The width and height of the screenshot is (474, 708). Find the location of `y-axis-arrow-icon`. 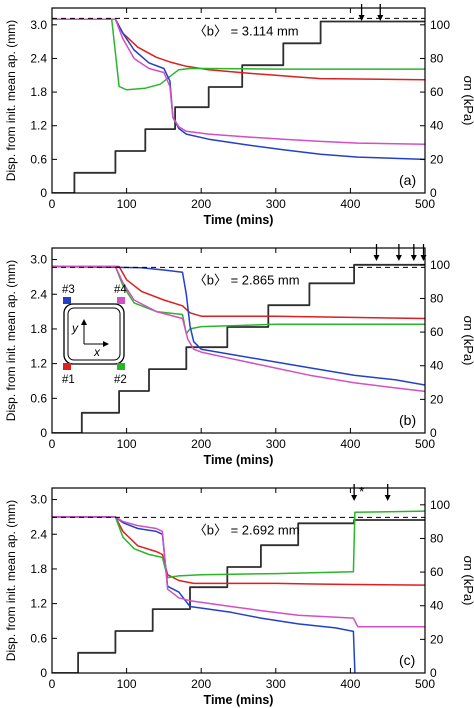

y-axis-arrow-icon is located at coordinates (84, 322).